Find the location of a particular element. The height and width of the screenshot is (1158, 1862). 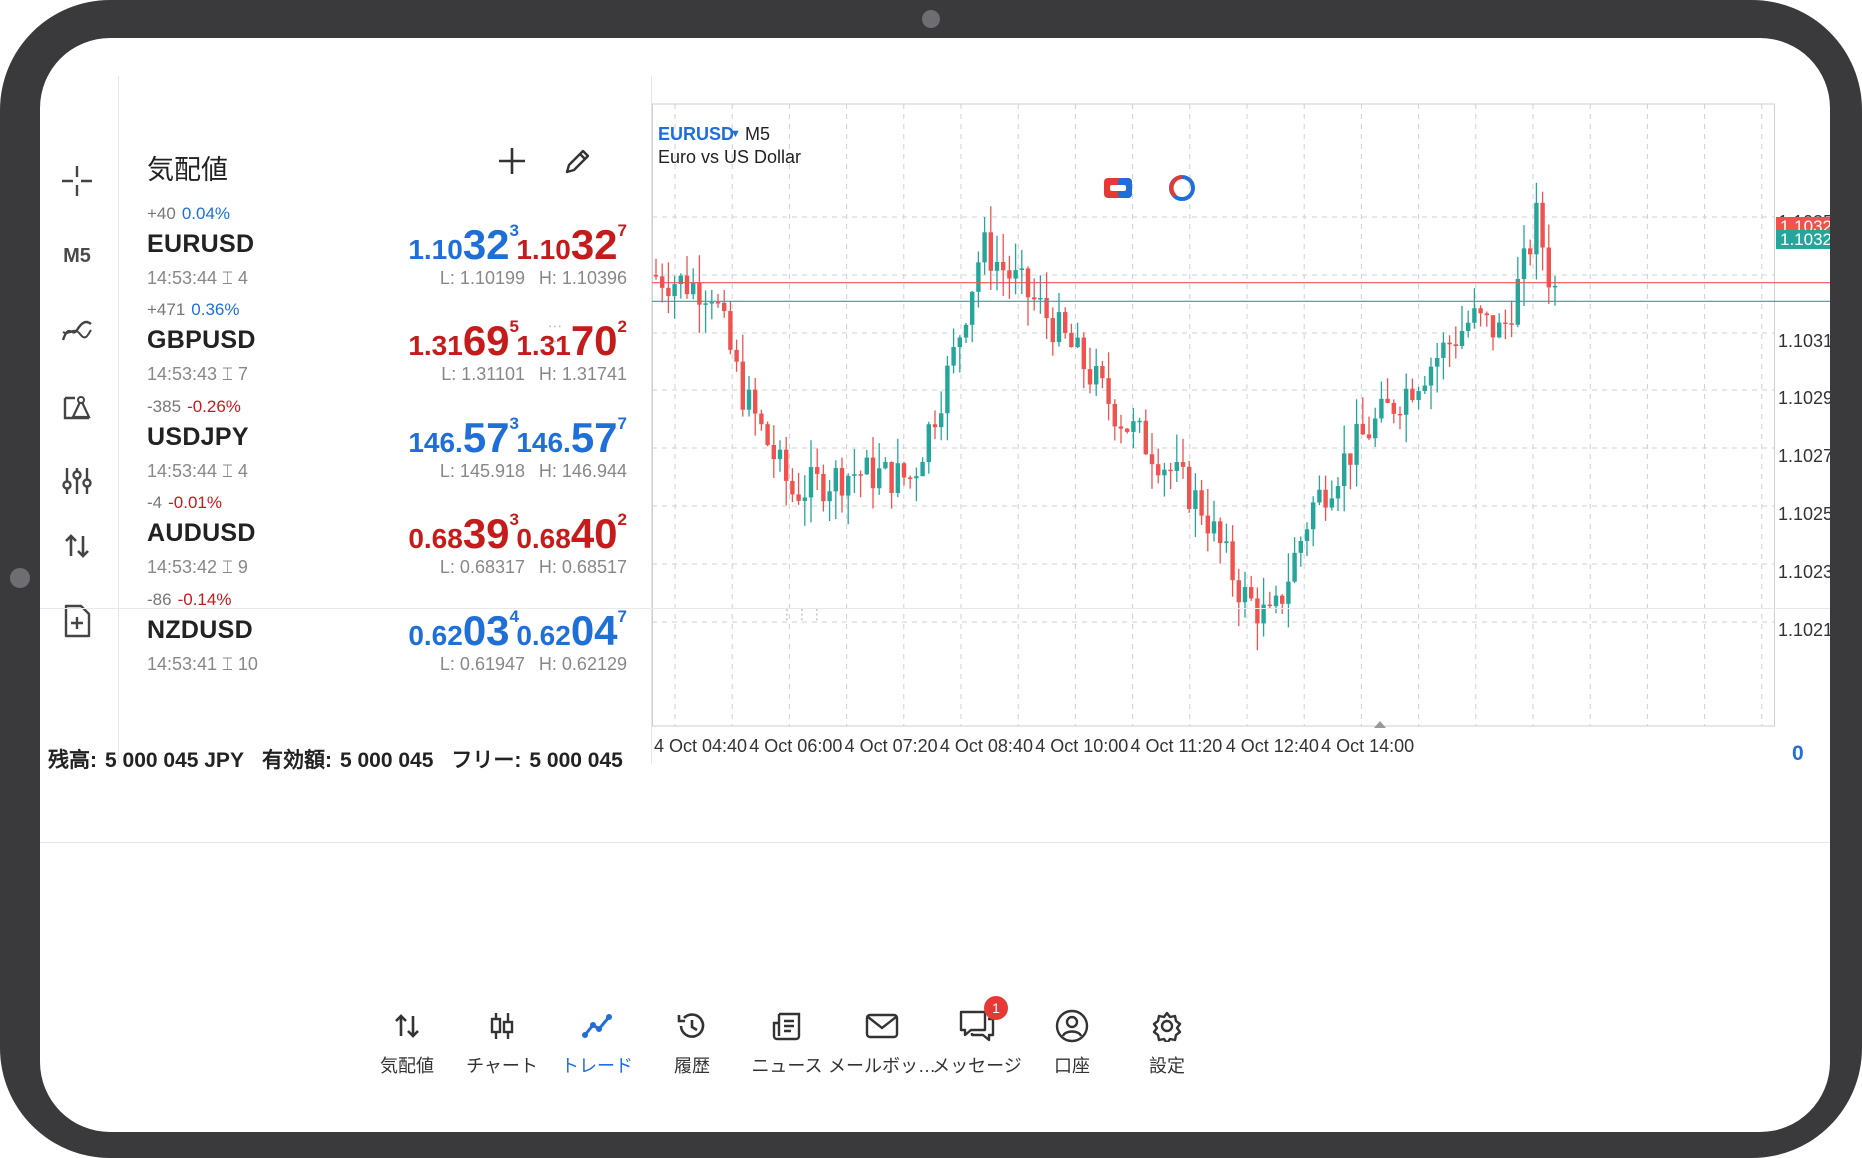

free-margin-value: 5 000 045 is located at coordinates (576, 760).